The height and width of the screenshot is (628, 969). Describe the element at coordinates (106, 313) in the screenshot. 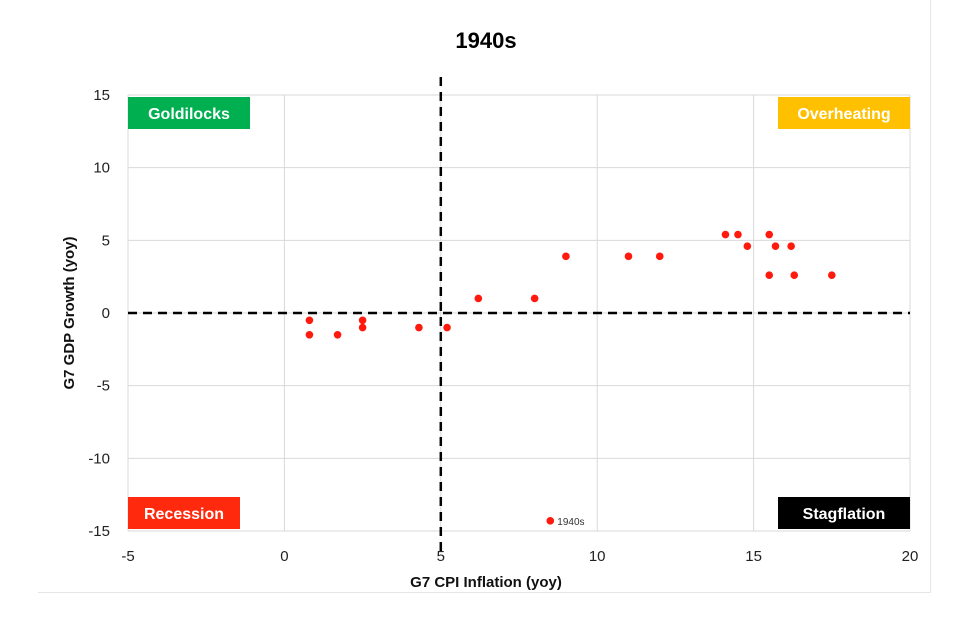

I see `y-tick-label: 0` at that location.